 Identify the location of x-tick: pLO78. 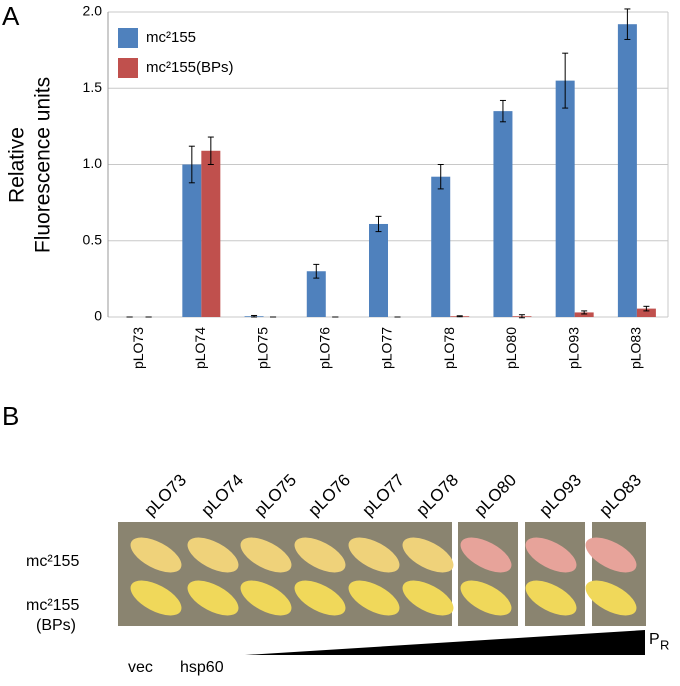
(449, 348).